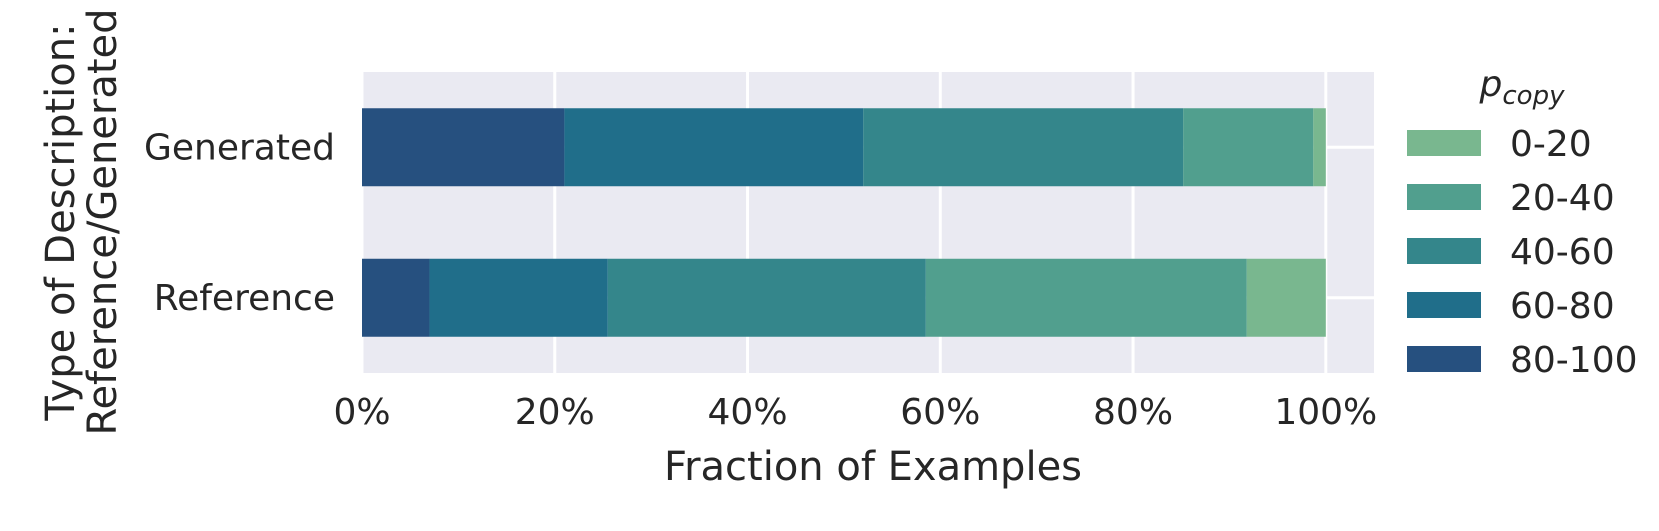  I want to click on legend-title-base: p, so click(1491, 84).